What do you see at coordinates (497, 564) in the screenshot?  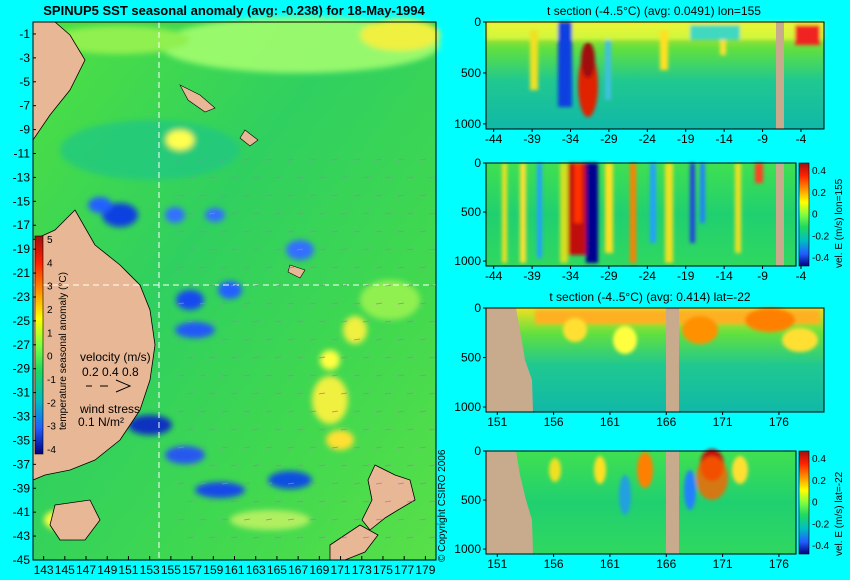 I see `panel-4-x-tick-label: 151` at bounding box center [497, 564].